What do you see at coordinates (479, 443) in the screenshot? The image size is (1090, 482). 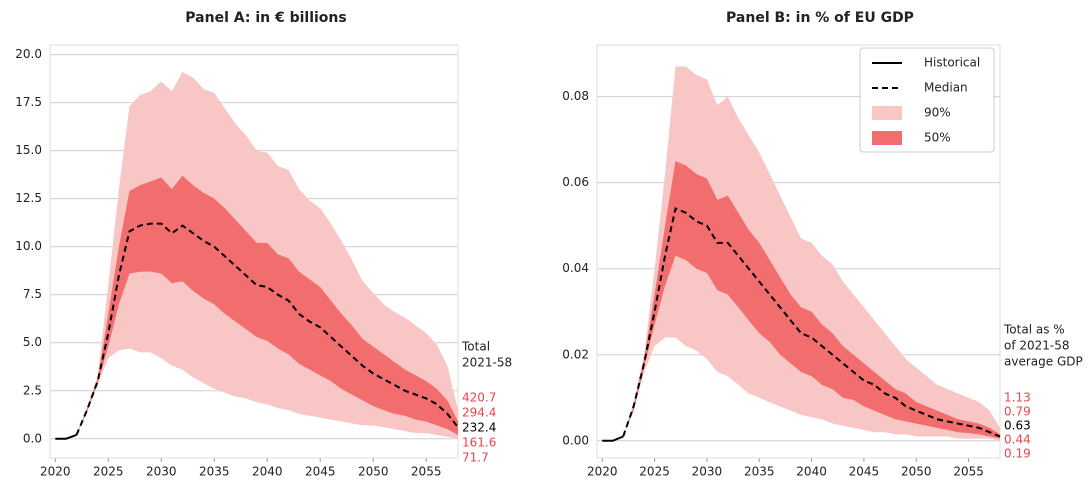 I see `total-value: 161.6` at bounding box center [479, 443].